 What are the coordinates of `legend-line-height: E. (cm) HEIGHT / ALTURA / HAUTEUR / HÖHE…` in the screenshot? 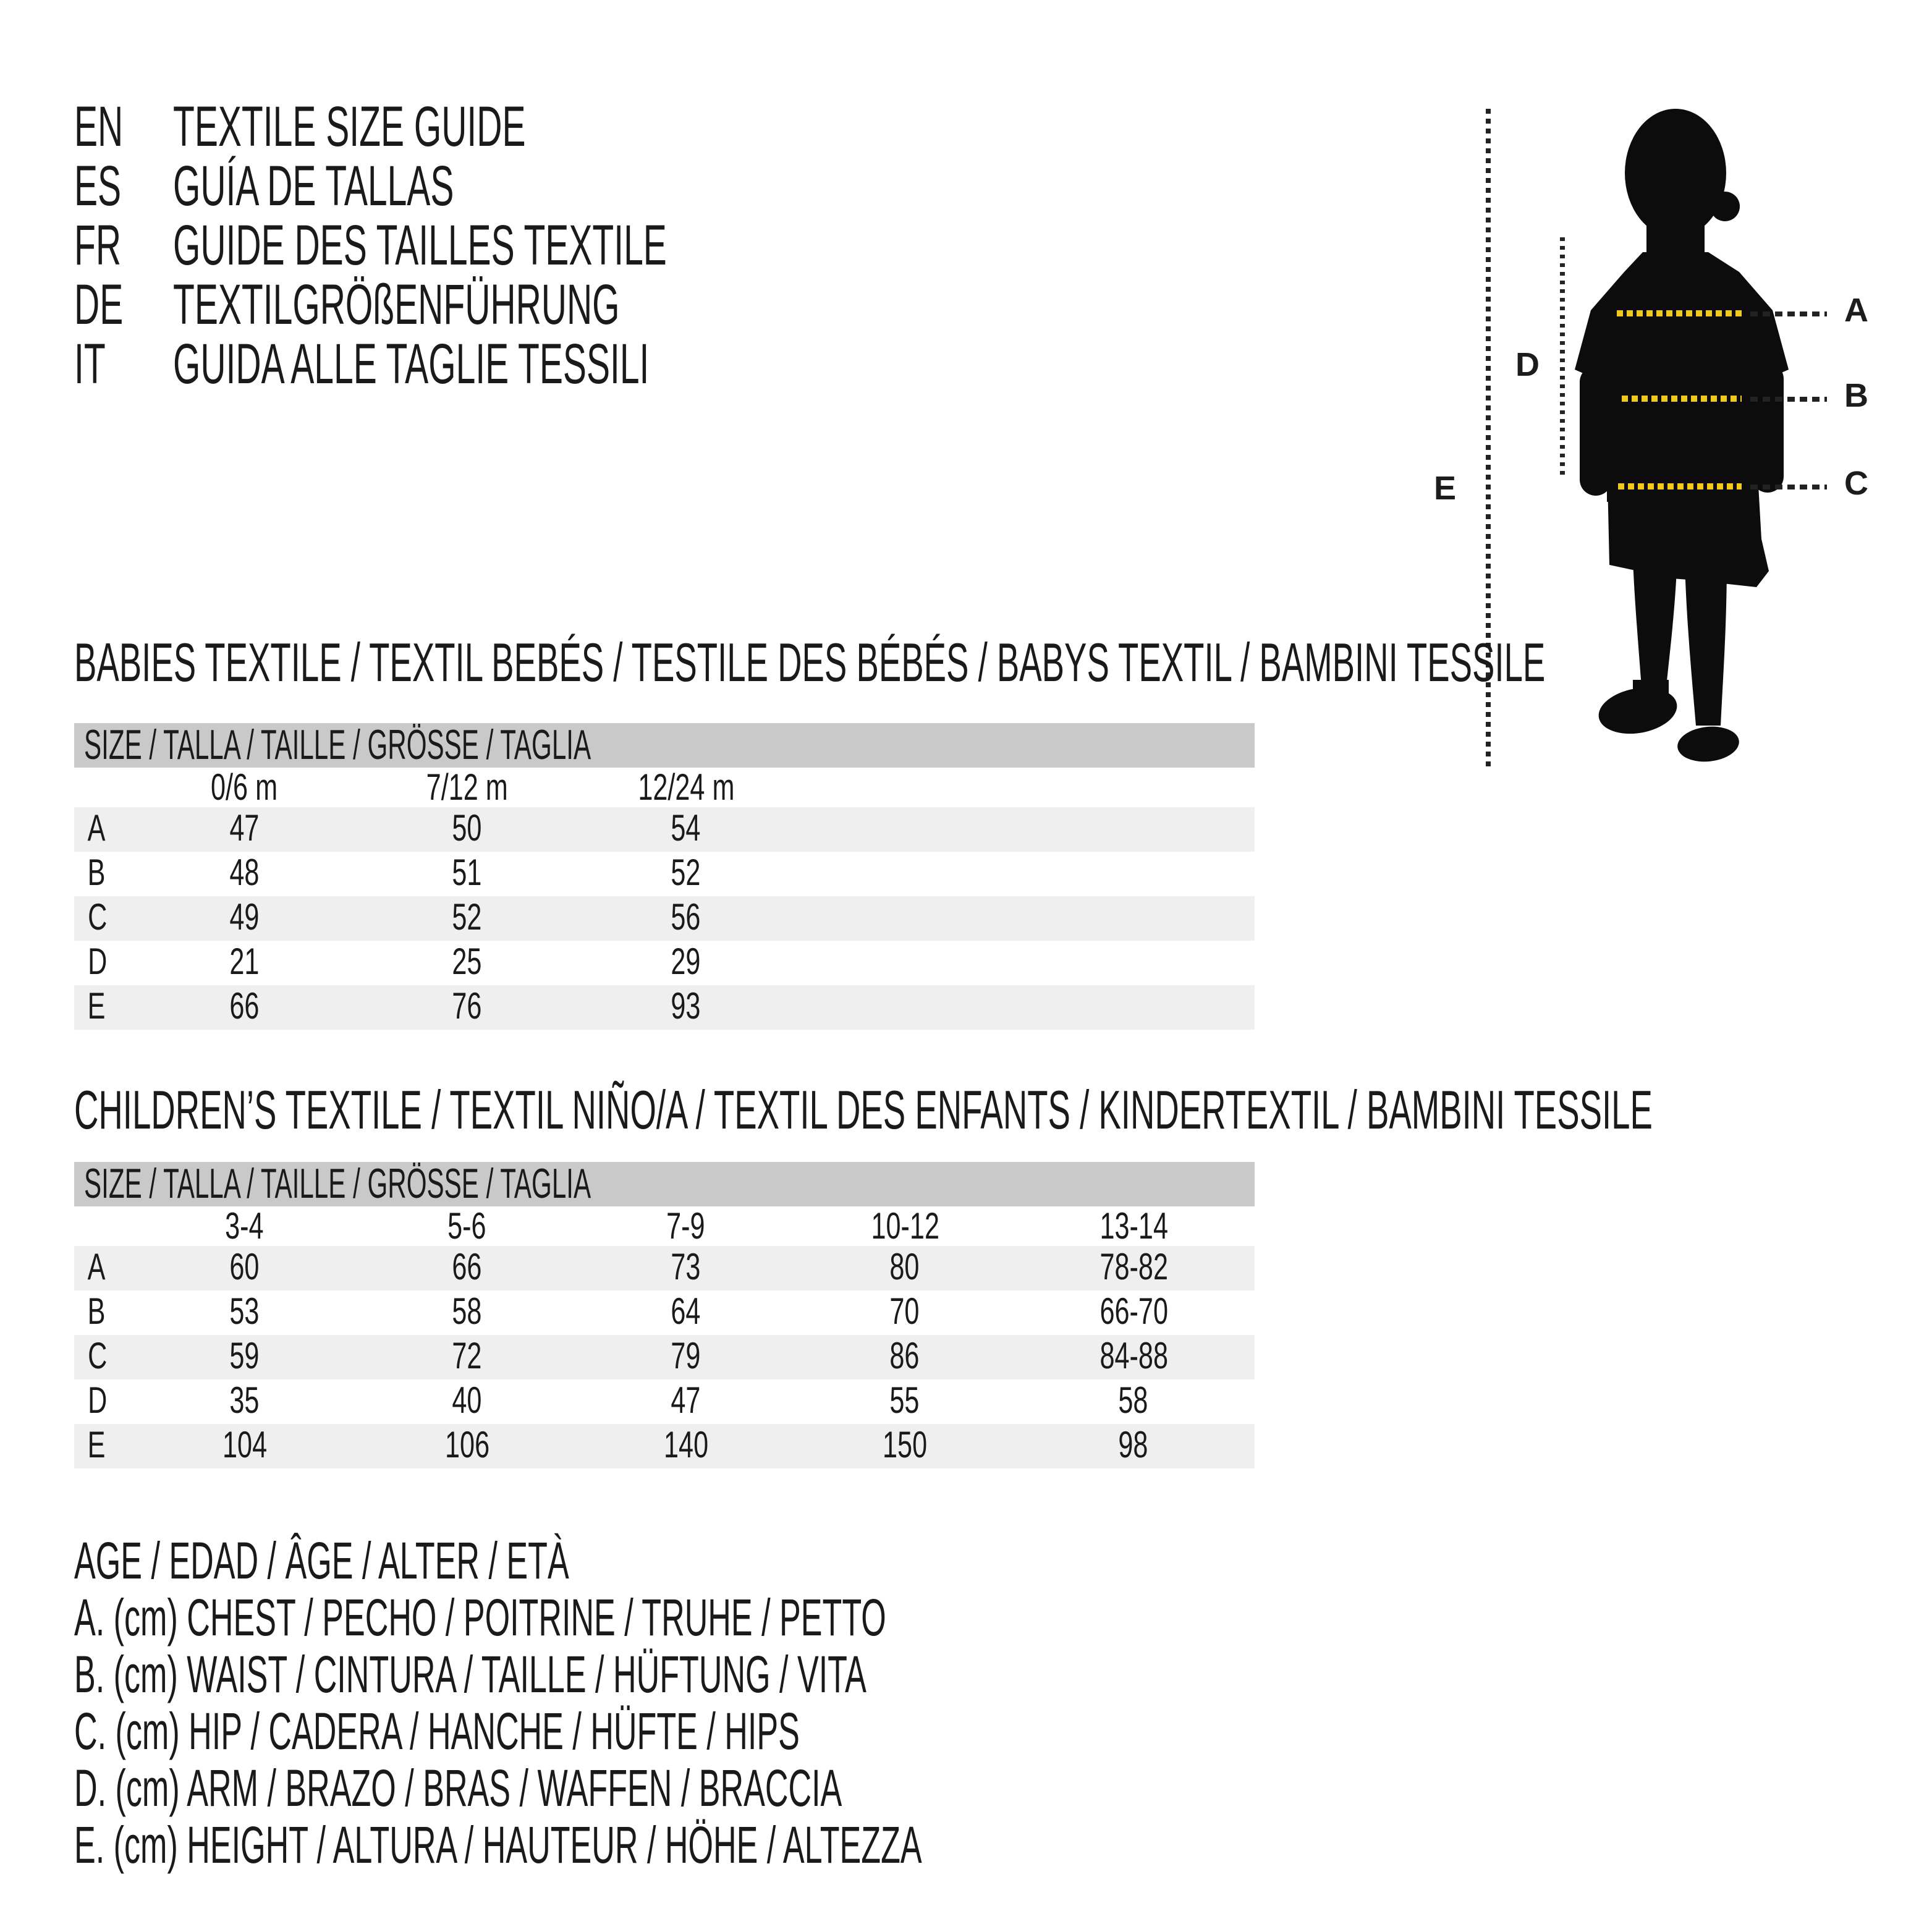 It's located at (498, 1845).